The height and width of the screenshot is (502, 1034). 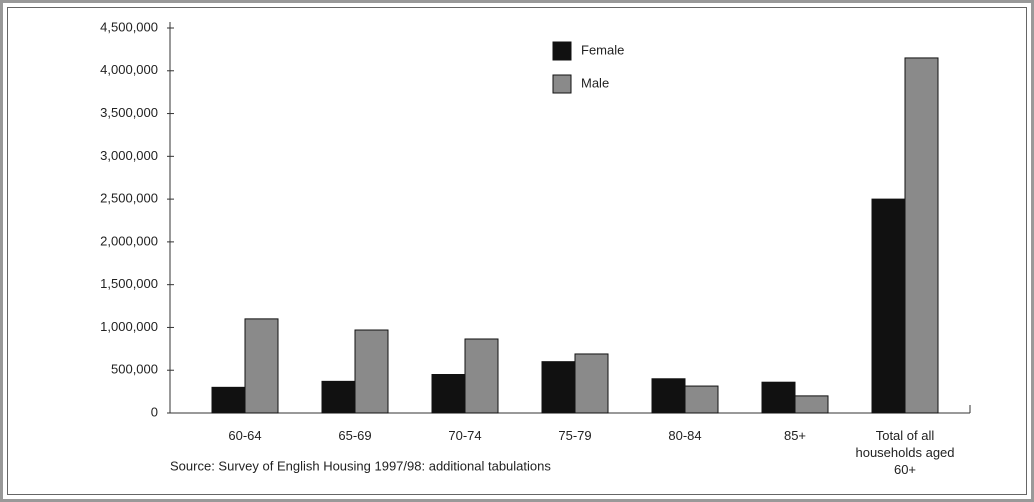 What do you see at coordinates (905, 452) in the screenshot?
I see `x-tick-label: Total of all households aged 60+` at bounding box center [905, 452].